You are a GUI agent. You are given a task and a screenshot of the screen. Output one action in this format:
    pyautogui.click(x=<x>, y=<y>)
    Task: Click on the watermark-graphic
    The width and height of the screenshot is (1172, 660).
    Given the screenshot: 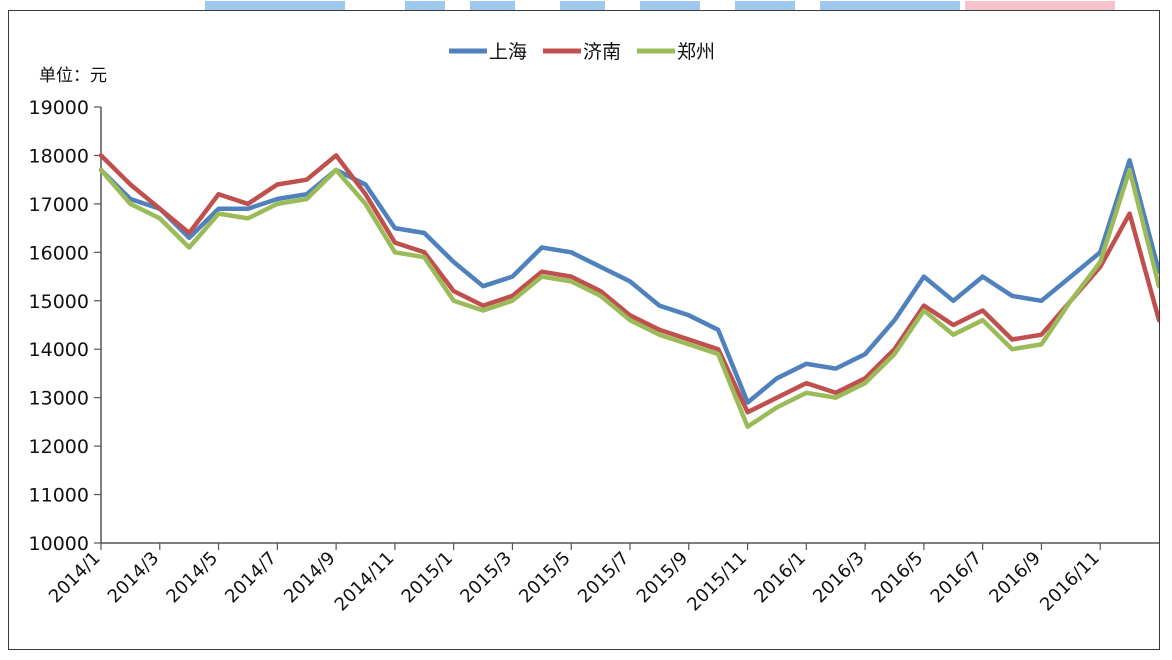 What is the action you would take?
    pyautogui.click(x=660, y=5)
    